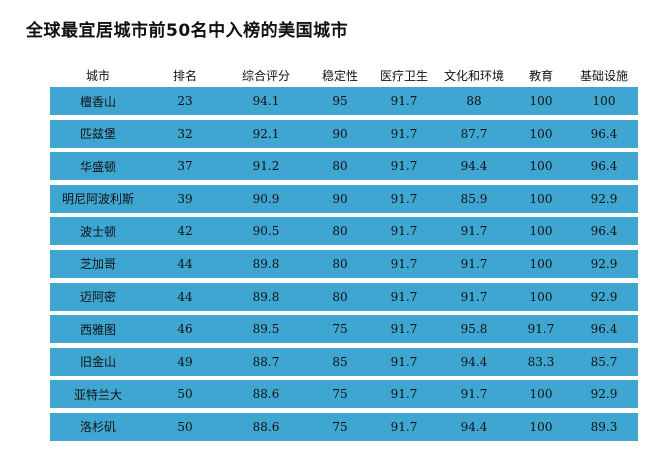 Image resolution: width=672 pixels, height=456 pixels. Describe the element at coordinates (474, 134) in the screenshot. I see `value-cell: 87.7` at that location.